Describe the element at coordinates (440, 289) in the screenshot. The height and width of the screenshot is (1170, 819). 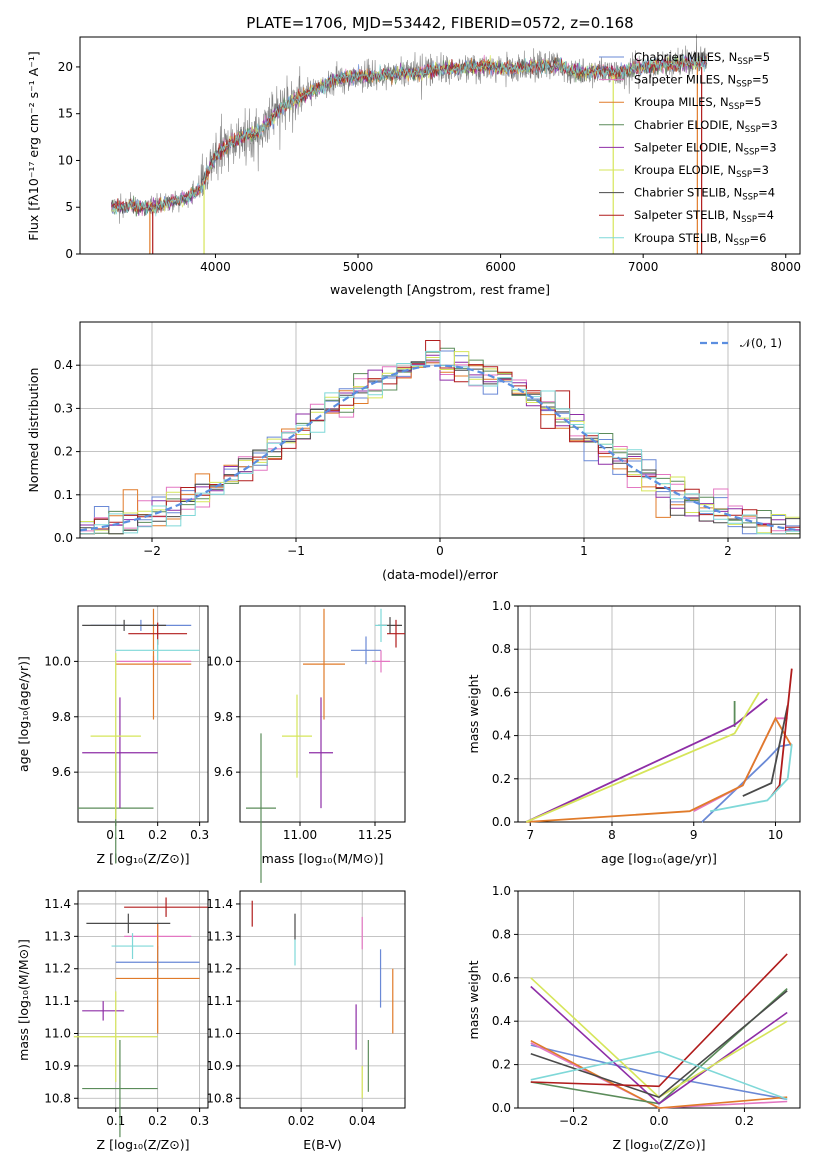
I see `spectrum-xlabel: wavelength [Angstrom, rest frame]` at that location.